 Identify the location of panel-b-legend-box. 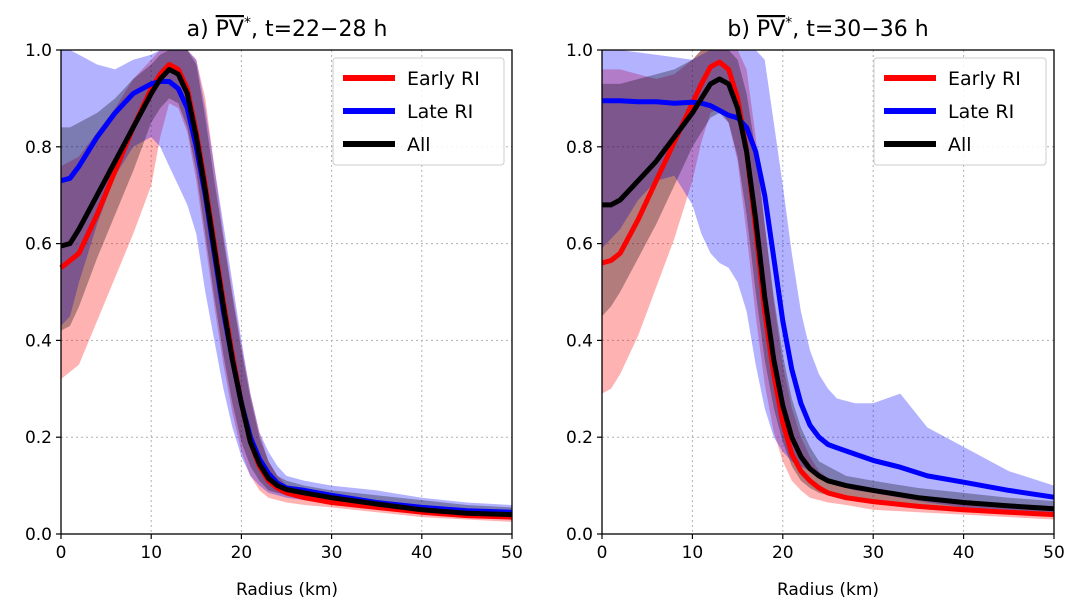
(960, 111).